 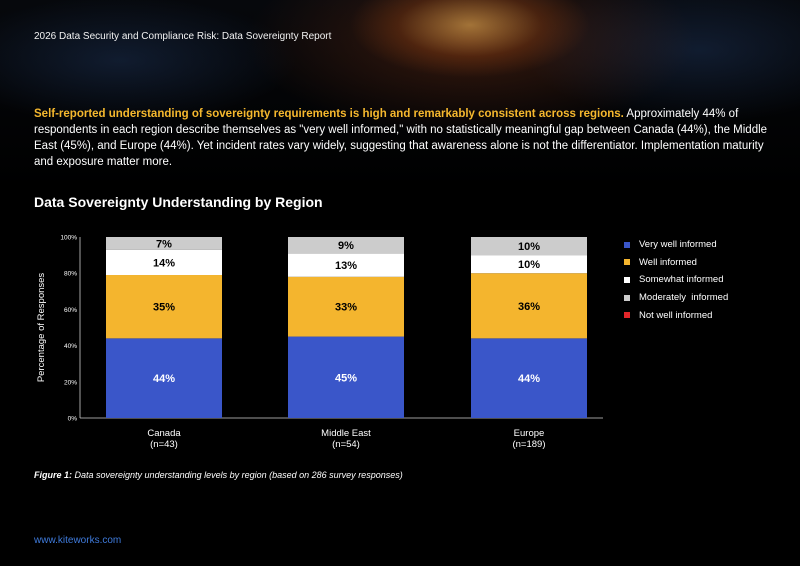 What do you see at coordinates (70, 310) in the screenshot?
I see `y-tick-label: 60%` at bounding box center [70, 310].